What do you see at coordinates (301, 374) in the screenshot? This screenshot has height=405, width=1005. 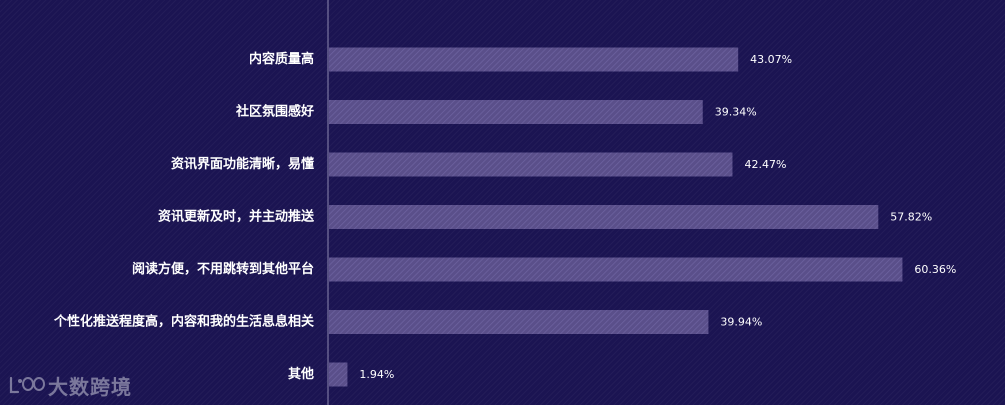 I see `category-label: 其他` at bounding box center [301, 374].